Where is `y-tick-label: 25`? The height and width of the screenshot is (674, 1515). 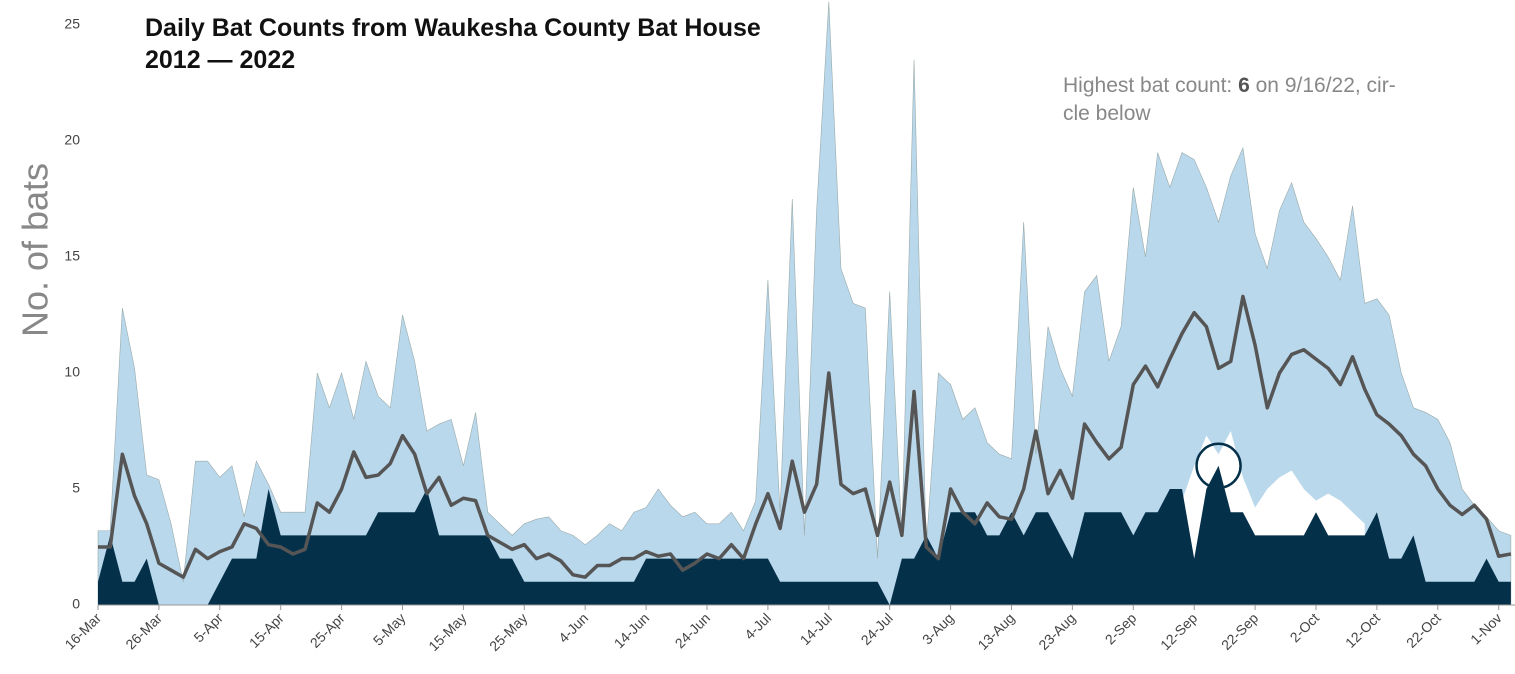
y-tick-label: 25 is located at coordinates (72, 24).